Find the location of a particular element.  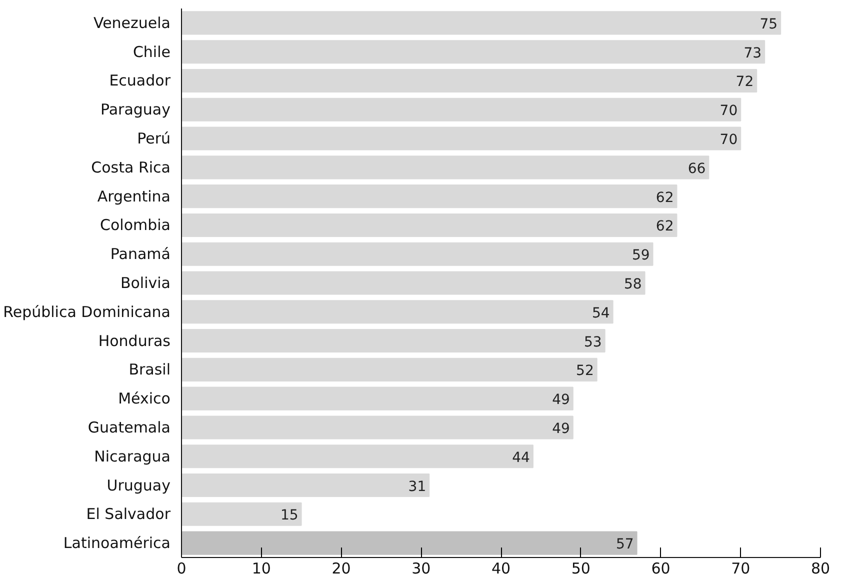

data-label: 59 is located at coordinates (641, 256).